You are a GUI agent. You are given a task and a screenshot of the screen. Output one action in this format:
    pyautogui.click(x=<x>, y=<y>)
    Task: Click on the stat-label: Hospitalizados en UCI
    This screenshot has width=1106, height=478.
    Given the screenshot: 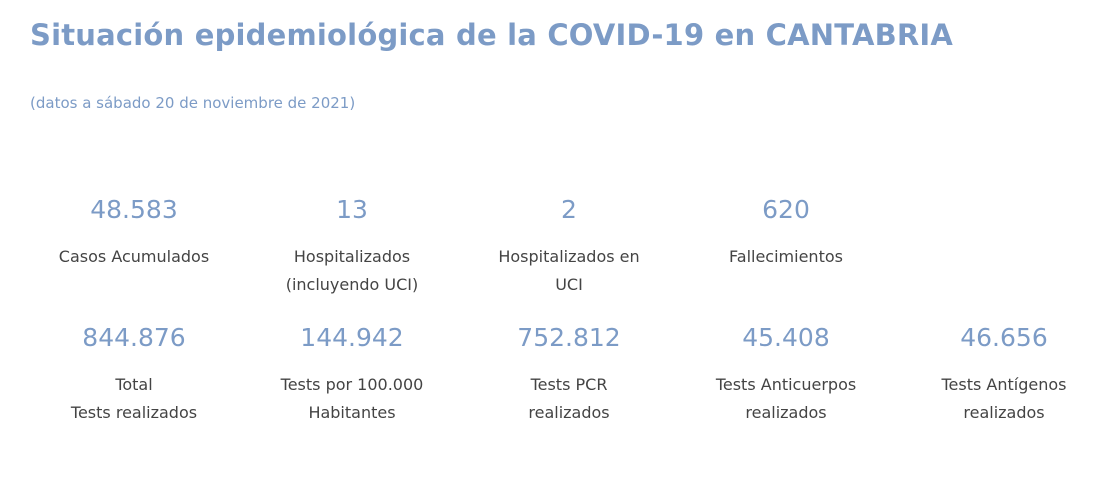 What is the action you would take?
    pyautogui.click(x=569, y=270)
    